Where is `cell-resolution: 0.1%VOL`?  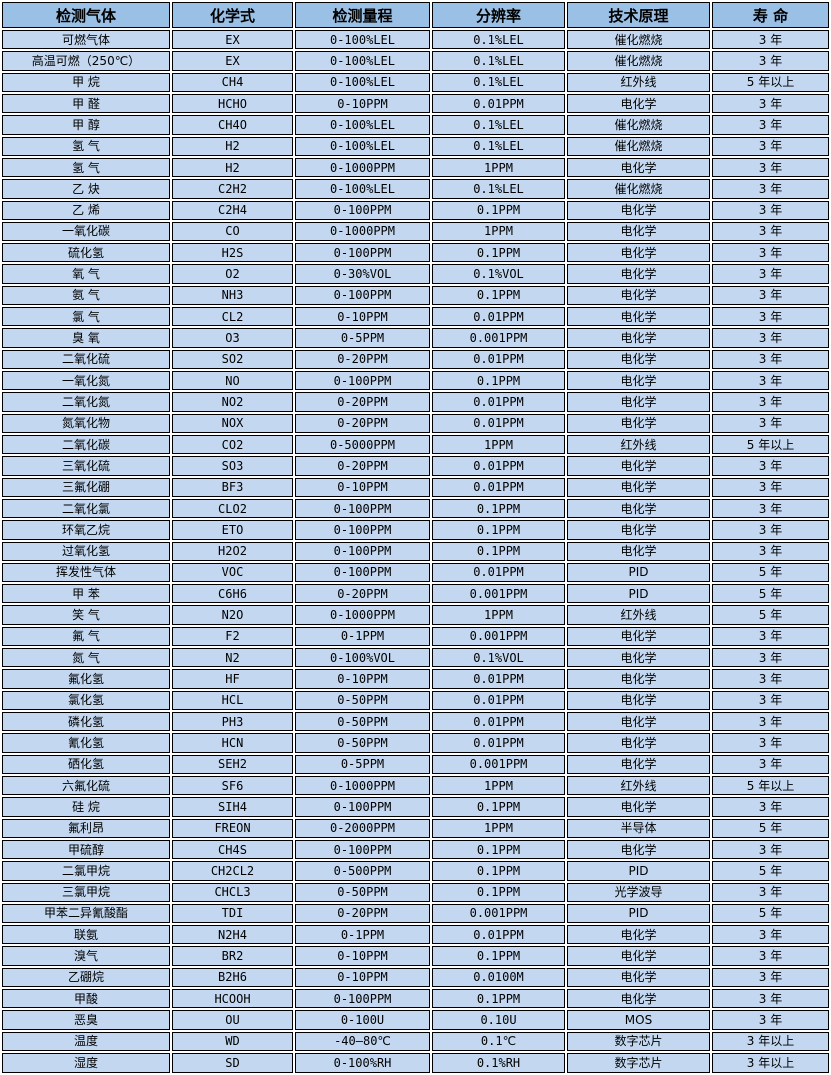
cell-resolution: 0.1%VOL is located at coordinates (498, 274).